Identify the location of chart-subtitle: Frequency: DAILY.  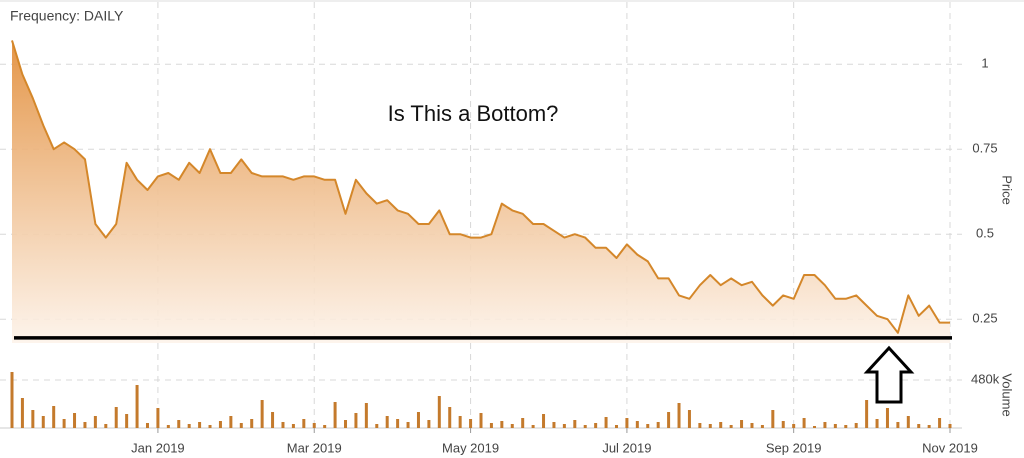
(67, 16).